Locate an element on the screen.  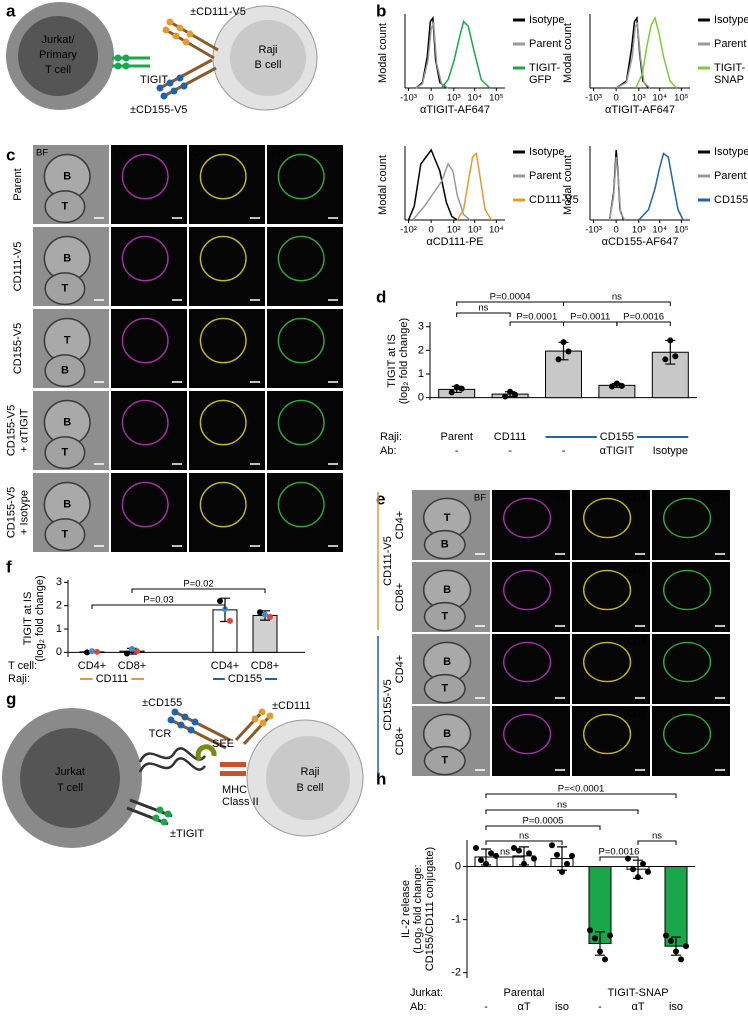
tigit-heads is located at coordinates (122, 62).